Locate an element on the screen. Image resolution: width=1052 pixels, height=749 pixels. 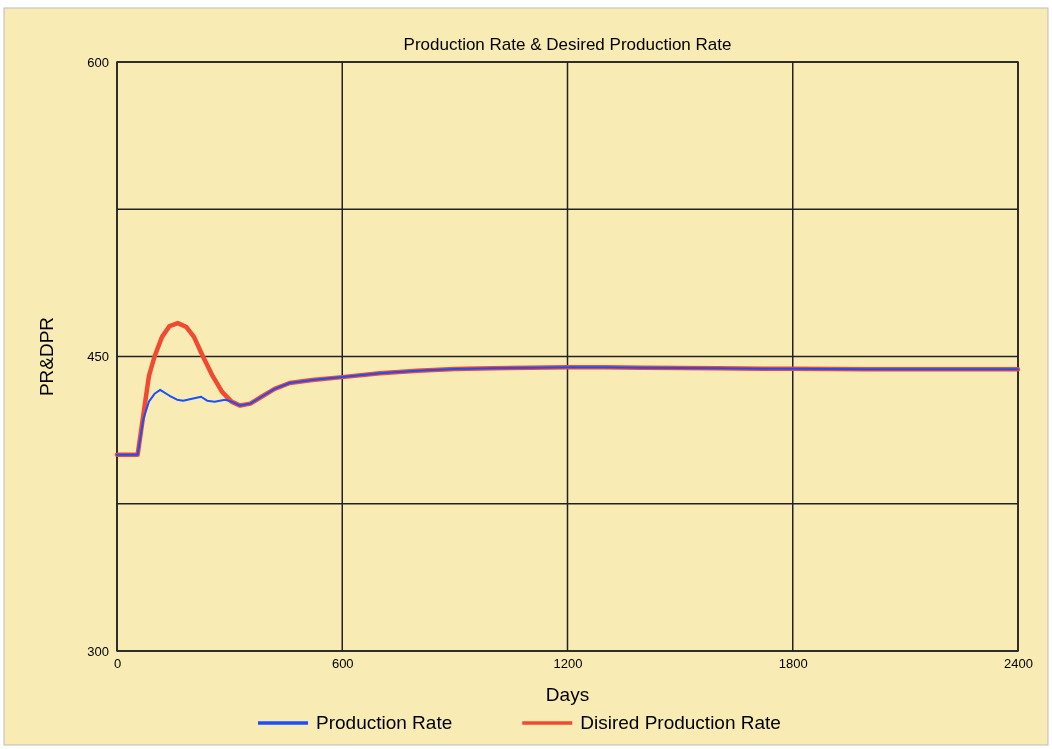
y-axis-title: PR&DPR is located at coordinates (46, 356).